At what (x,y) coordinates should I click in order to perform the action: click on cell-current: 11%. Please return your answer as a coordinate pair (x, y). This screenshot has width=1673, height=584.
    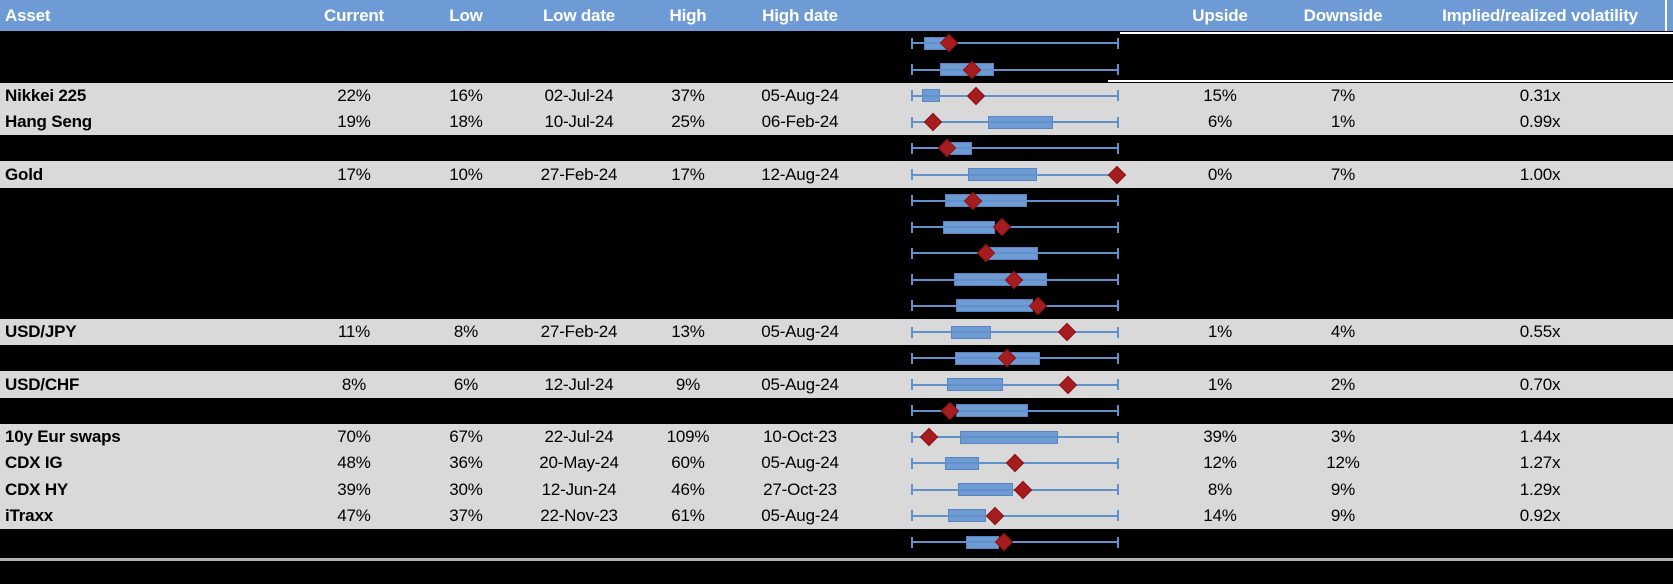
    Looking at the image, I should click on (354, 332).